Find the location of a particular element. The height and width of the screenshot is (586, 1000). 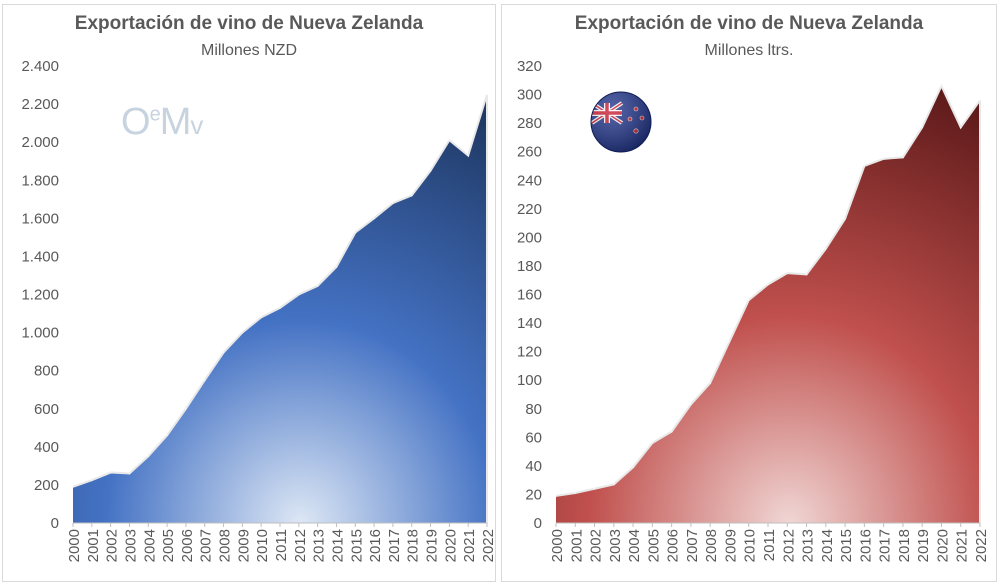

y-tick-label: 2.400 is located at coordinates (40, 66).